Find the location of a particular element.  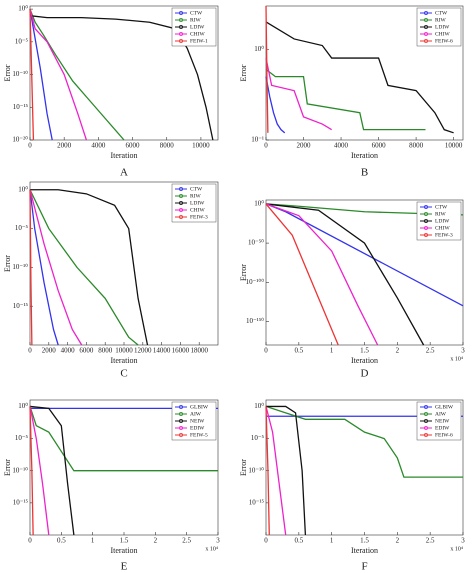

y-tick-label: 10⁻¹ is located at coordinates (257, 140).